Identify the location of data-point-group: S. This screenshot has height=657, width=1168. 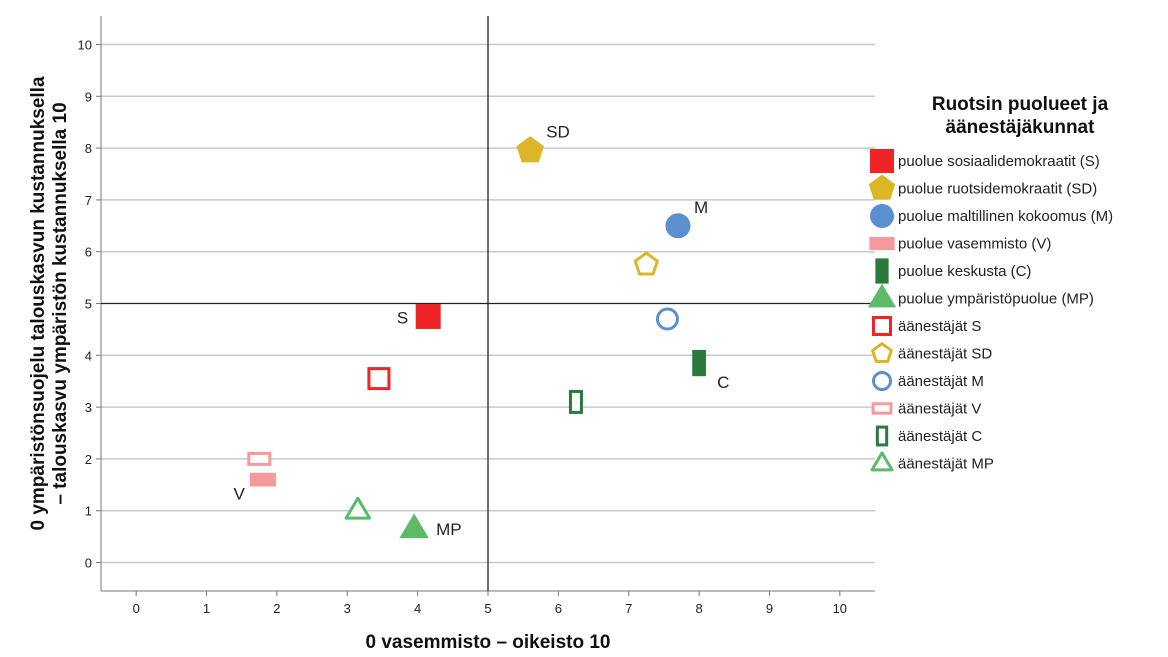
(419, 316).